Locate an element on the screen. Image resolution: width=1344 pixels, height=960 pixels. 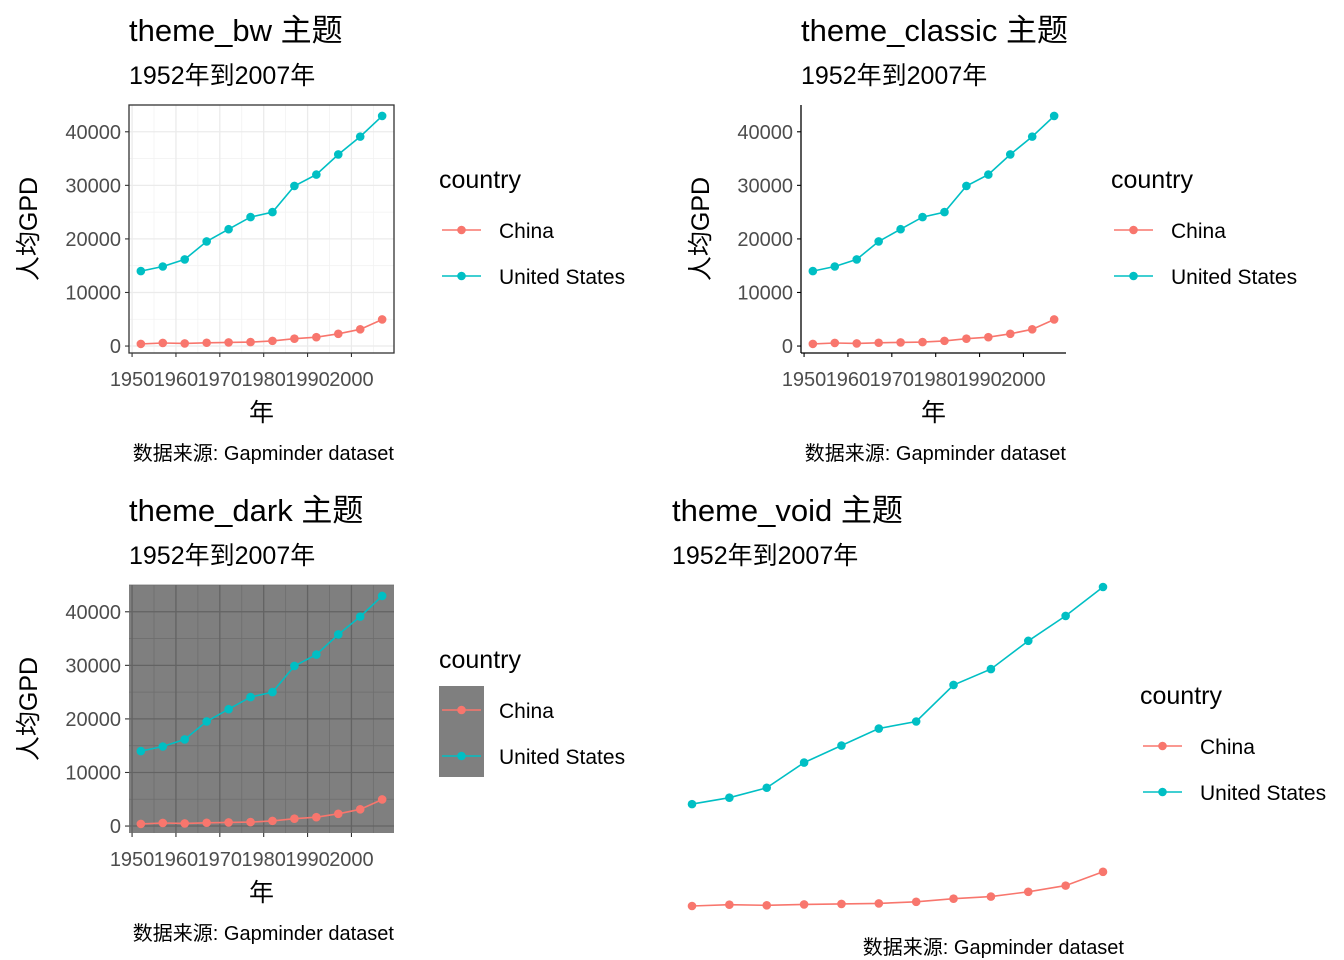
y-tick-label: 30000 is located at coordinates (93, 186).